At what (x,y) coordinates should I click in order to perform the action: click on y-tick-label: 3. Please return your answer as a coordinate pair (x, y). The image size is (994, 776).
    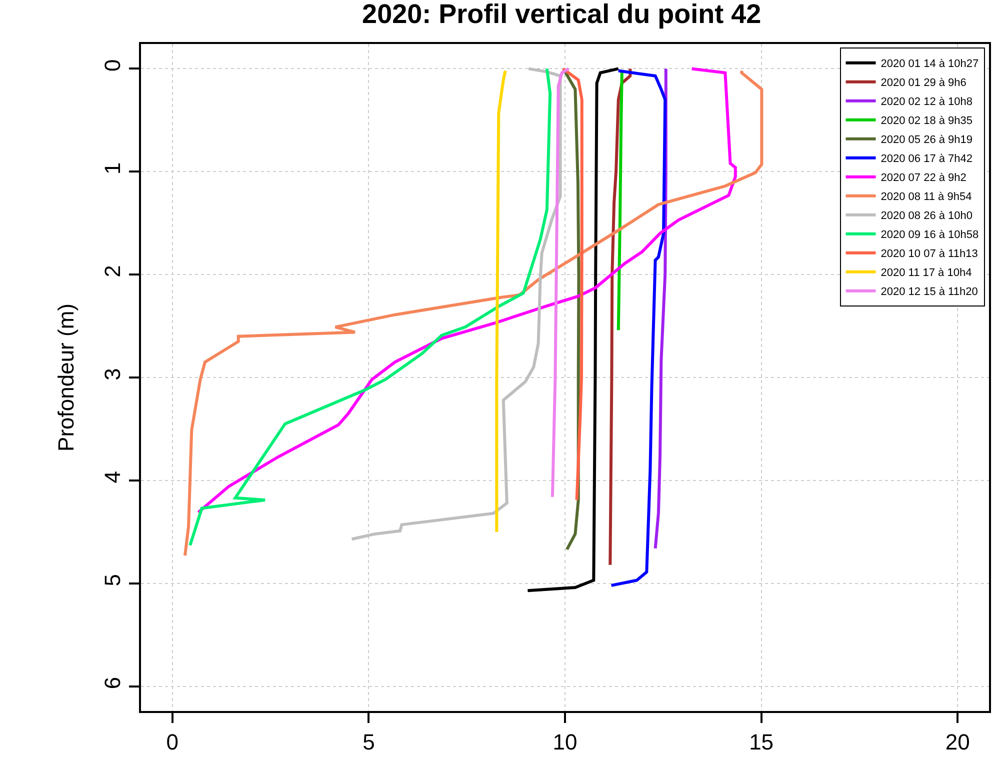
    Looking at the image, I should click on (113, 374).